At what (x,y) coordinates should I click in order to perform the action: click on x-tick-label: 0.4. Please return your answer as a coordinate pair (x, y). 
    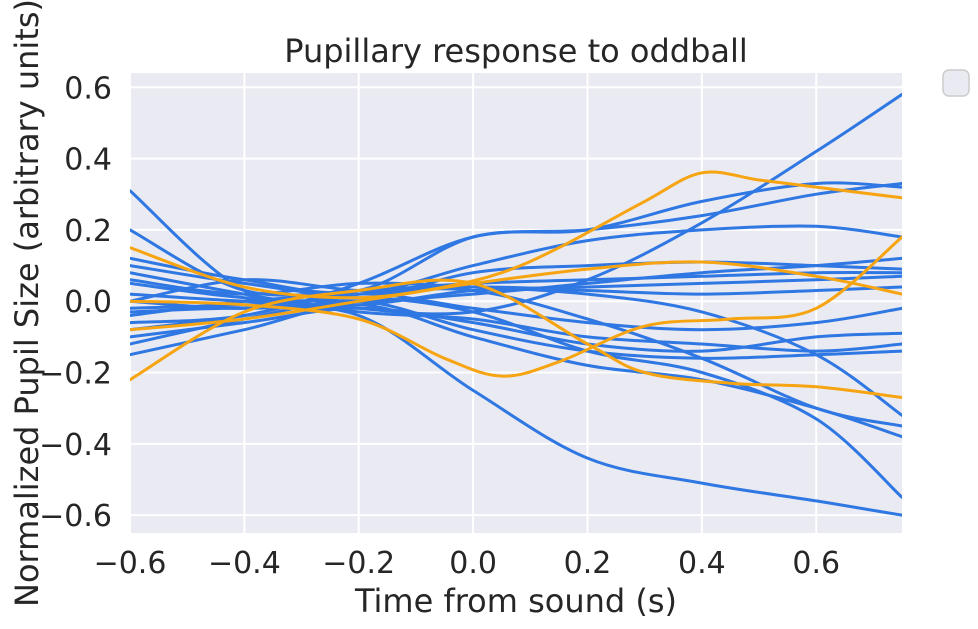
    Looking at the image, I should click on (702, 563).